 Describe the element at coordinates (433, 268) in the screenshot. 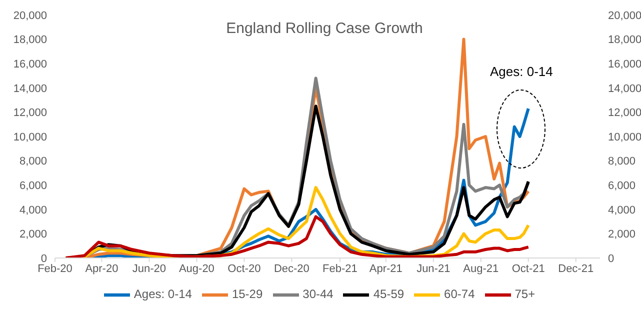

I see `x-tick-label: Jun-21` at that location.